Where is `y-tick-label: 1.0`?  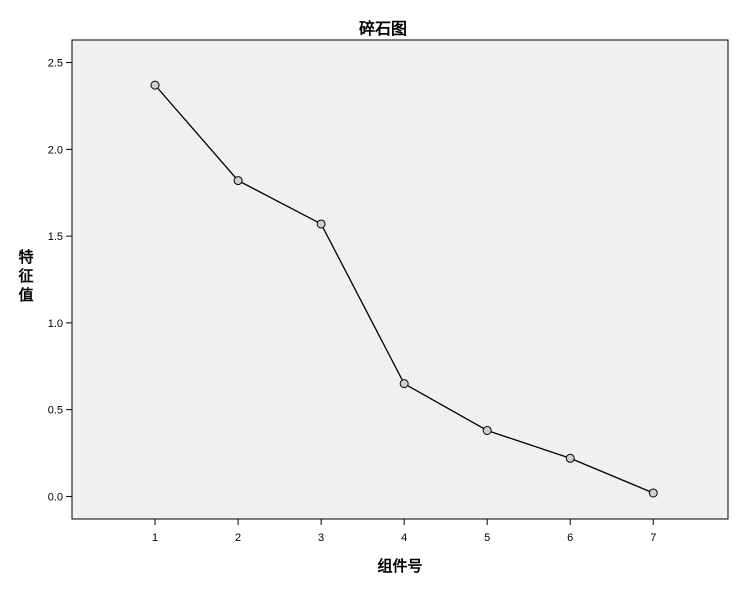 y-tick-label: 1.0 is located at coordinates (55, 324).